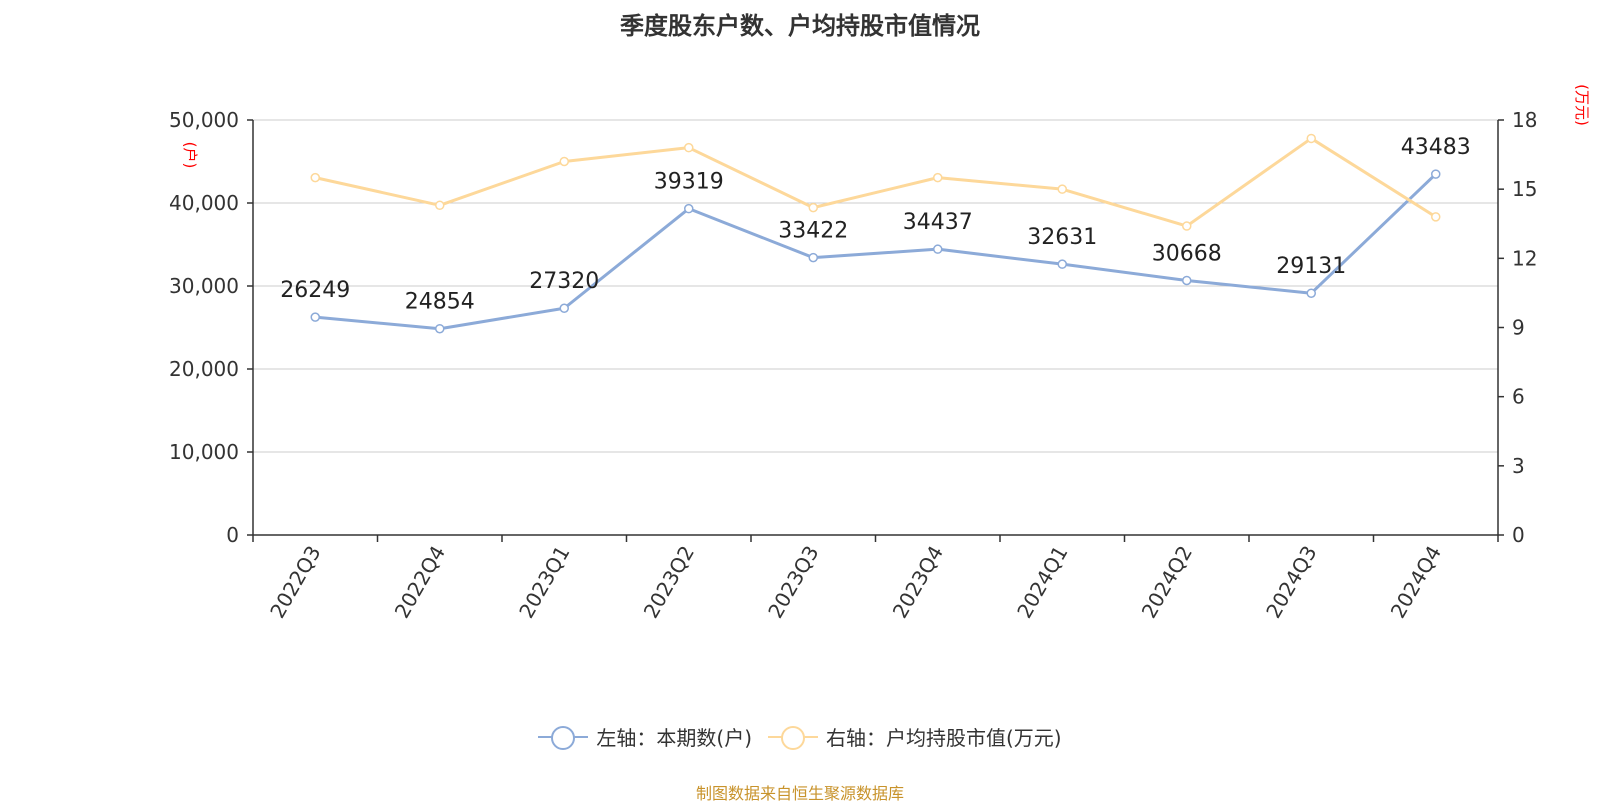 This screenshot has height=804, width=1600. What do you see at coordinates (793, 737) in the screenshot?
I see `legend-marker-avg-value-icon` at bounding box center [793, 737].